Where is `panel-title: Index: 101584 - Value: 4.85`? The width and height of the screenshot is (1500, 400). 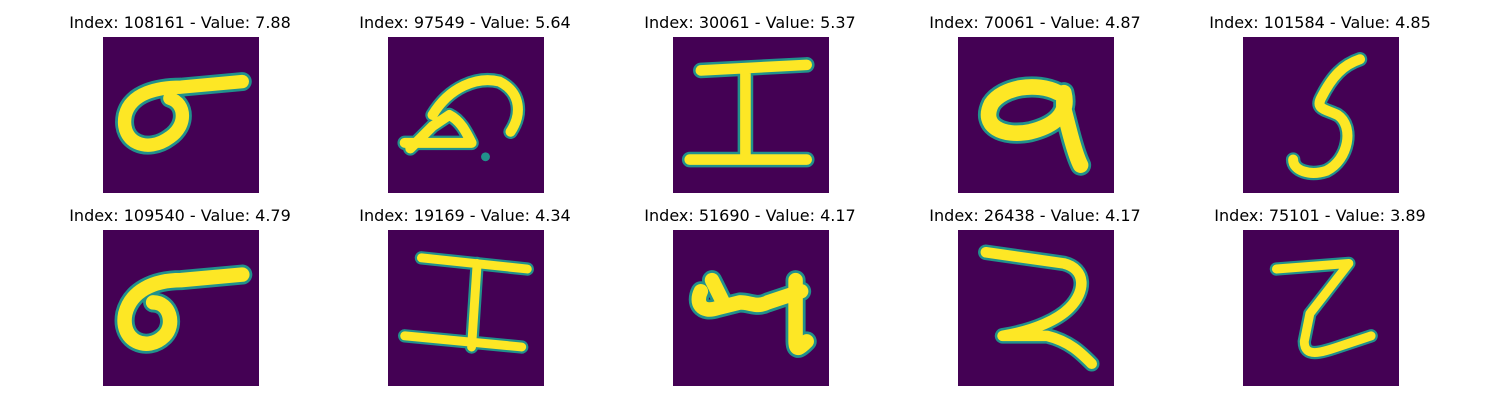 panel-title: Index: 101584 - Value: 4.85 is located at coordinates (1320, 23).